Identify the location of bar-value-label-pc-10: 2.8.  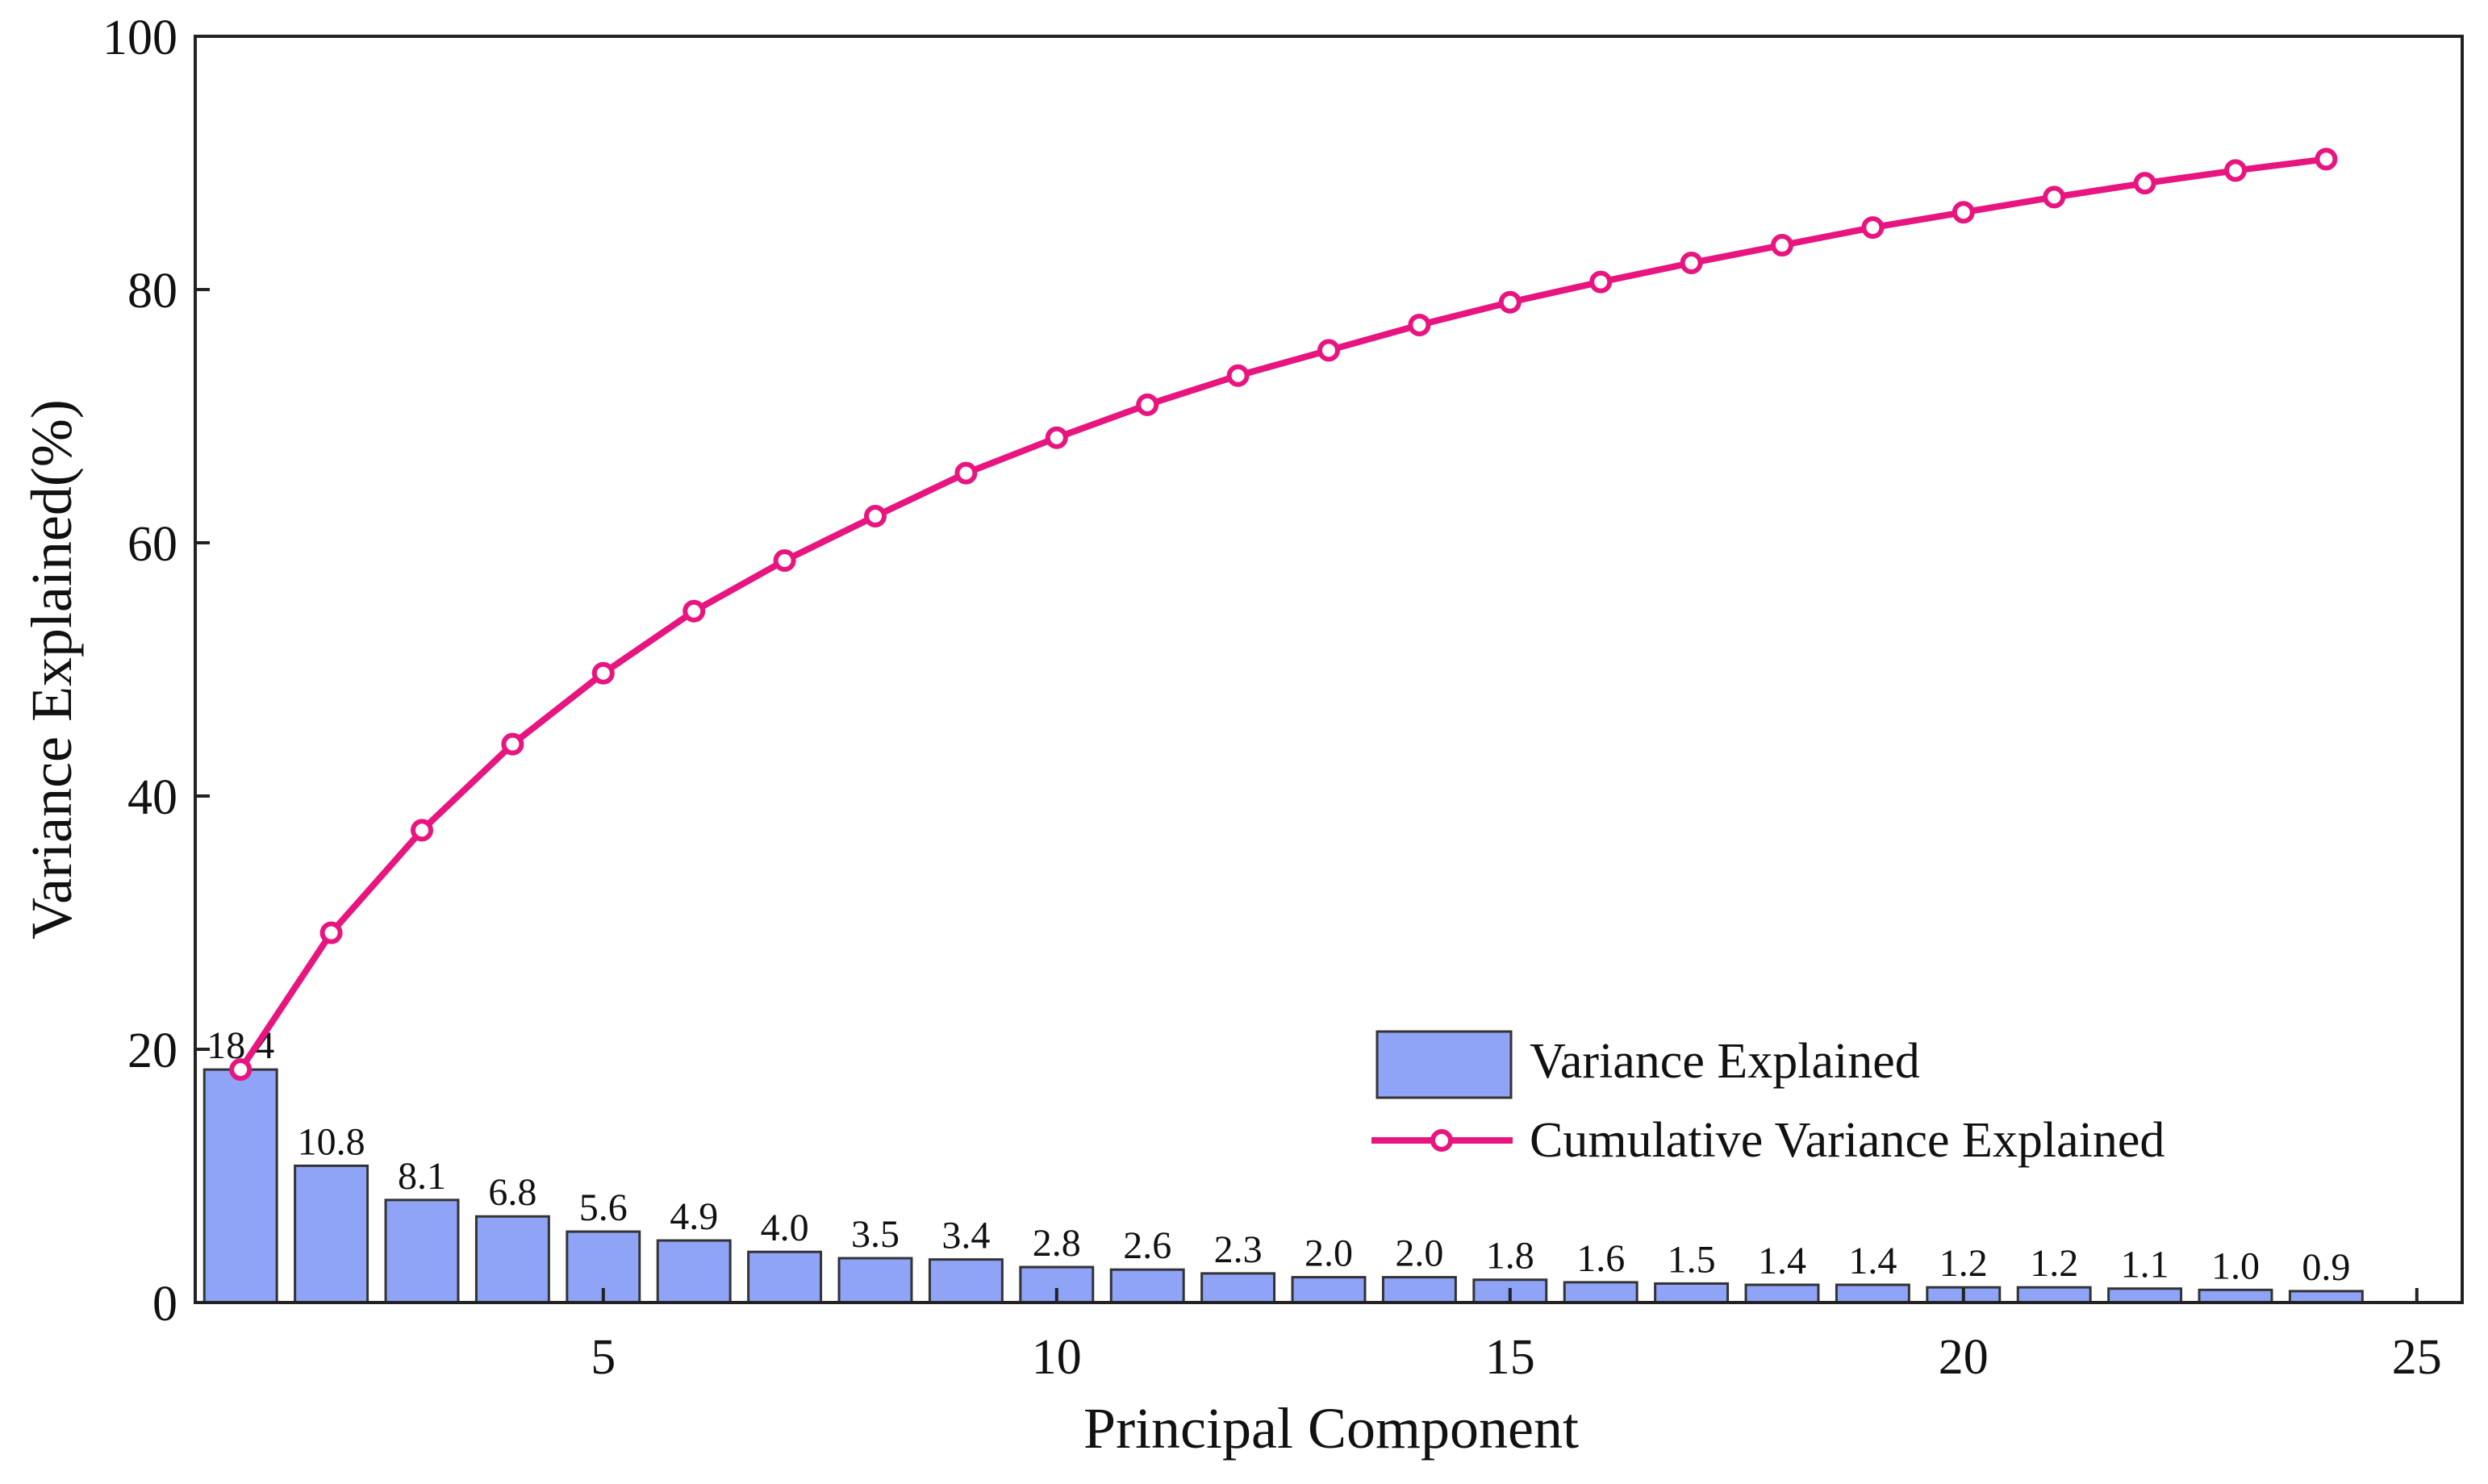
(1057, 1243).